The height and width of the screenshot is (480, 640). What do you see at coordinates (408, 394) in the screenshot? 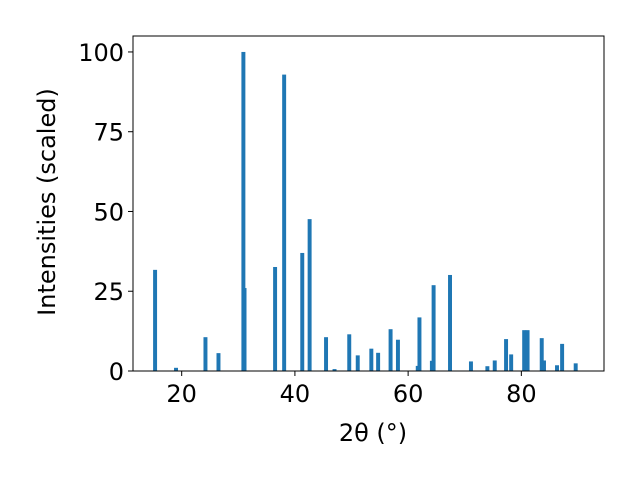
I see `x-tick-label: 60` at bounding box center [408, 394].